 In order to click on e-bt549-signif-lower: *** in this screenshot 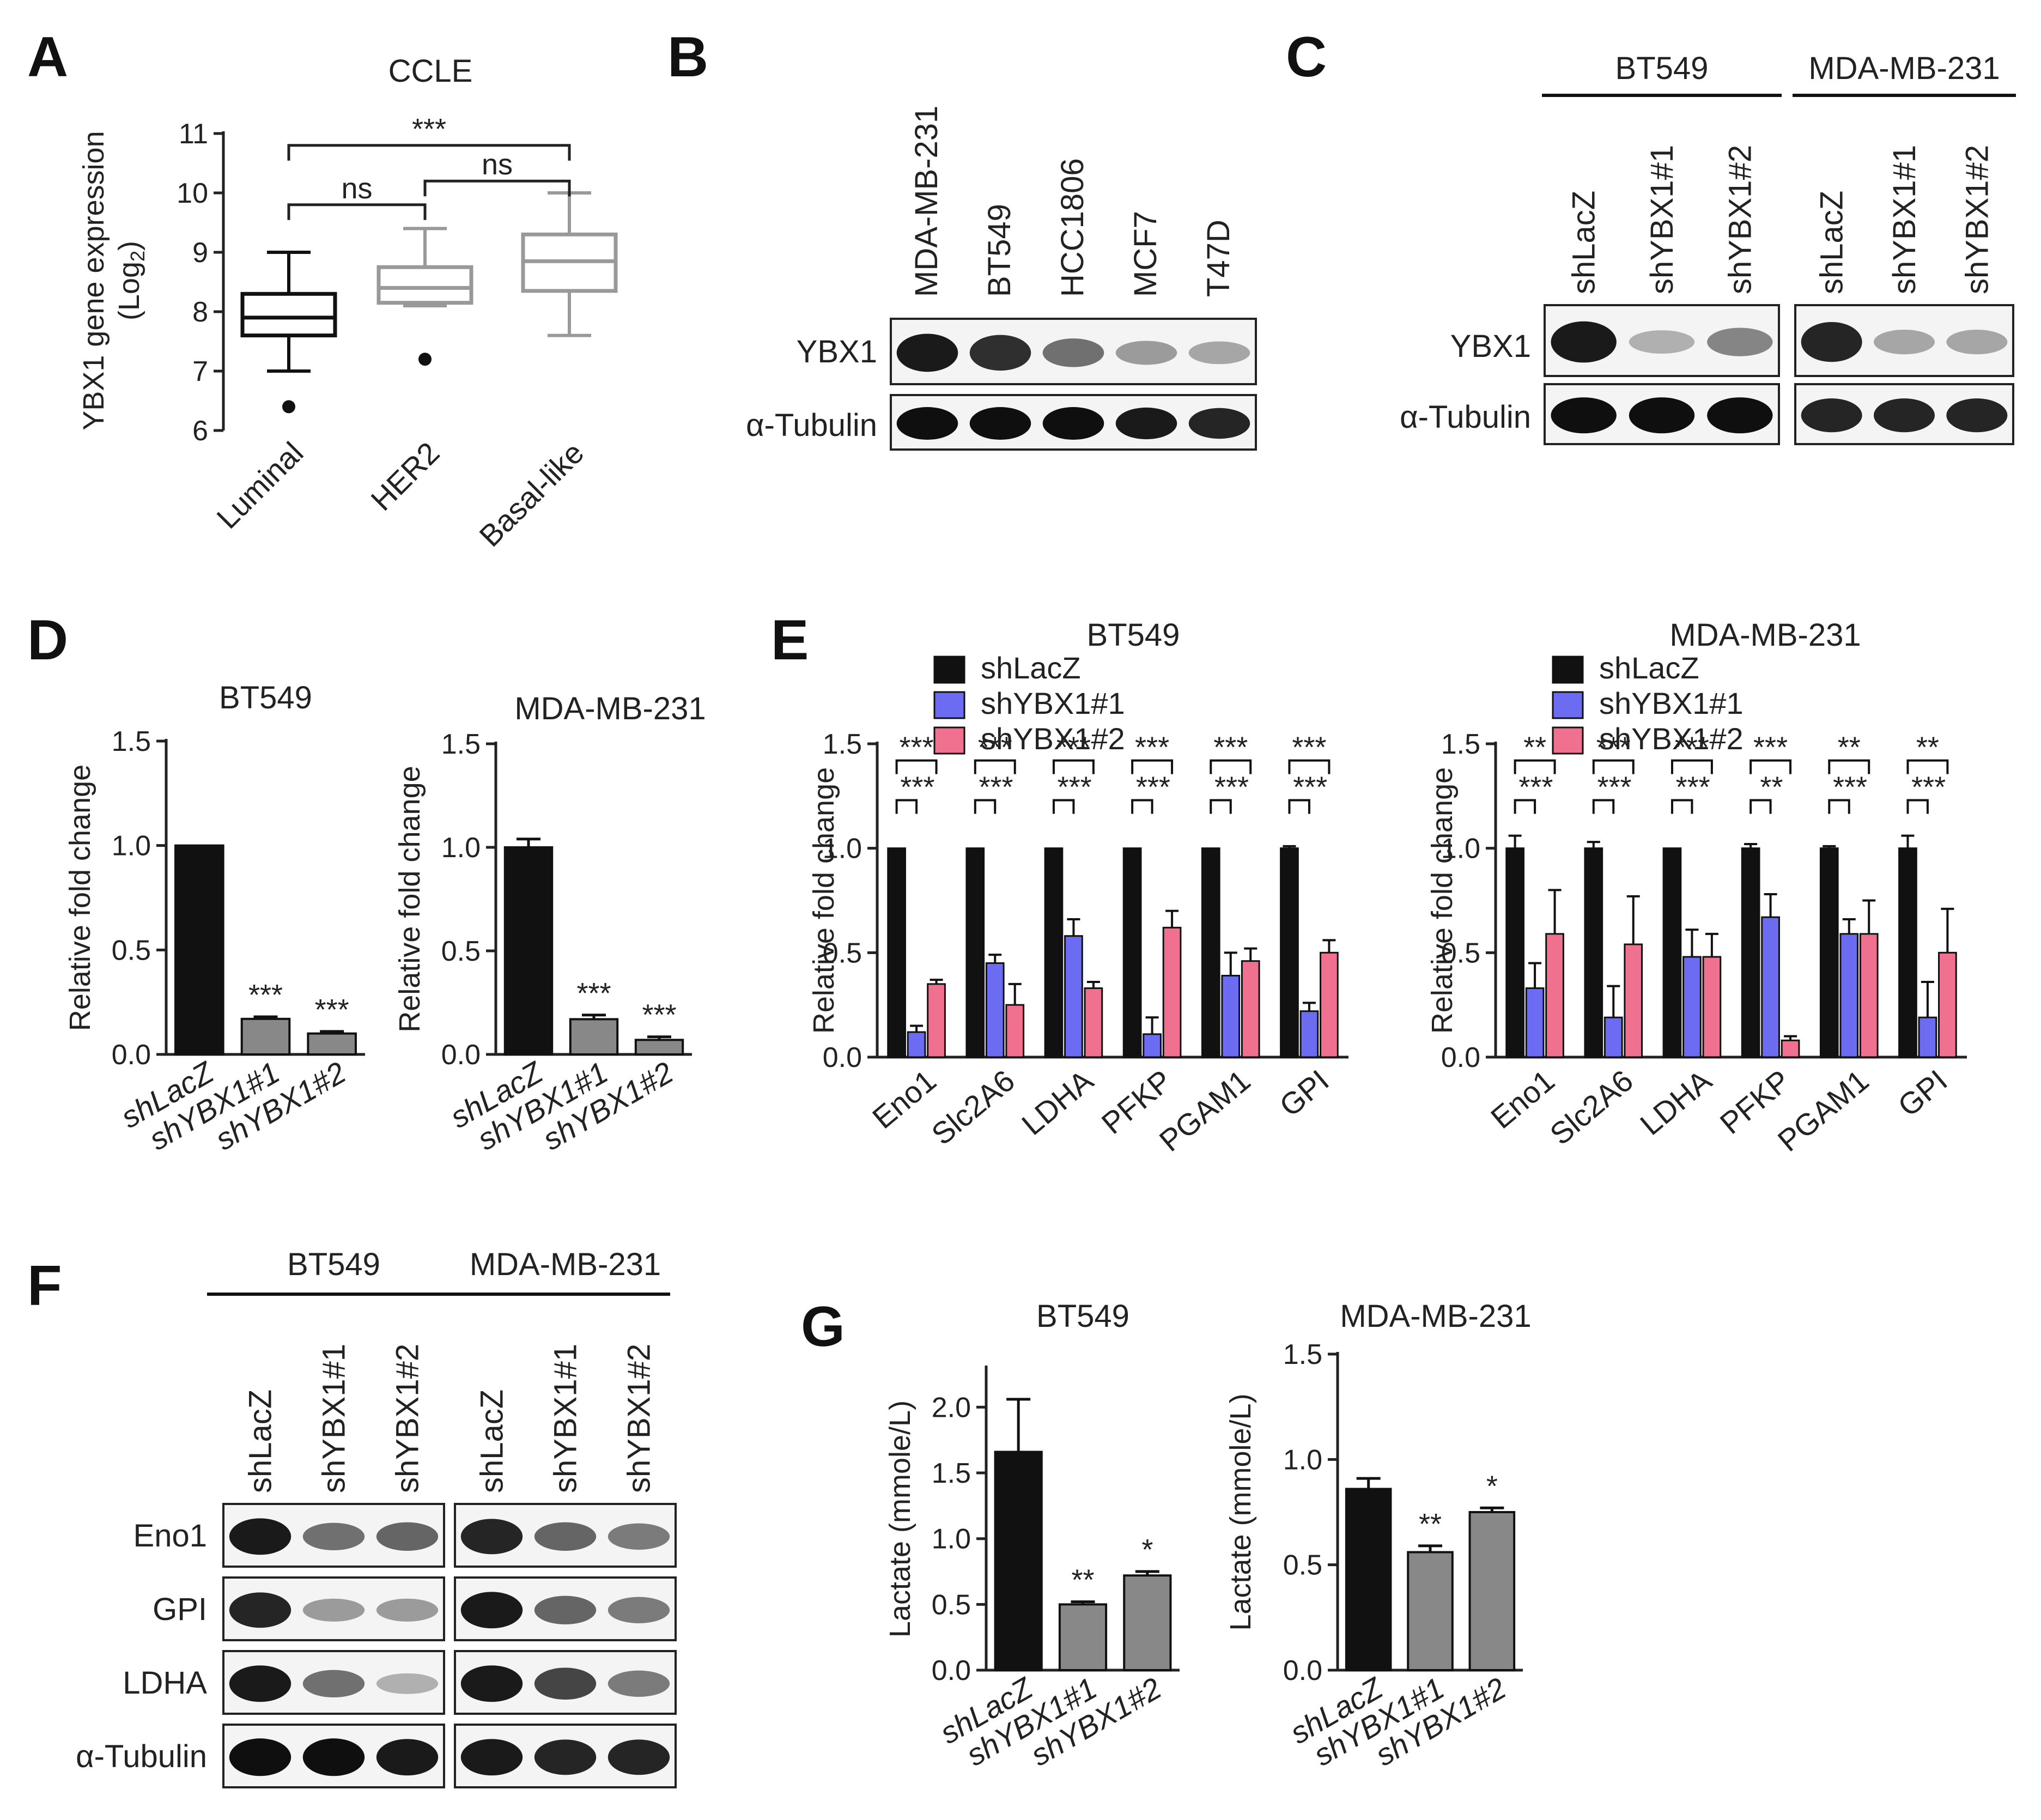, I will do `click(917, 787)`.